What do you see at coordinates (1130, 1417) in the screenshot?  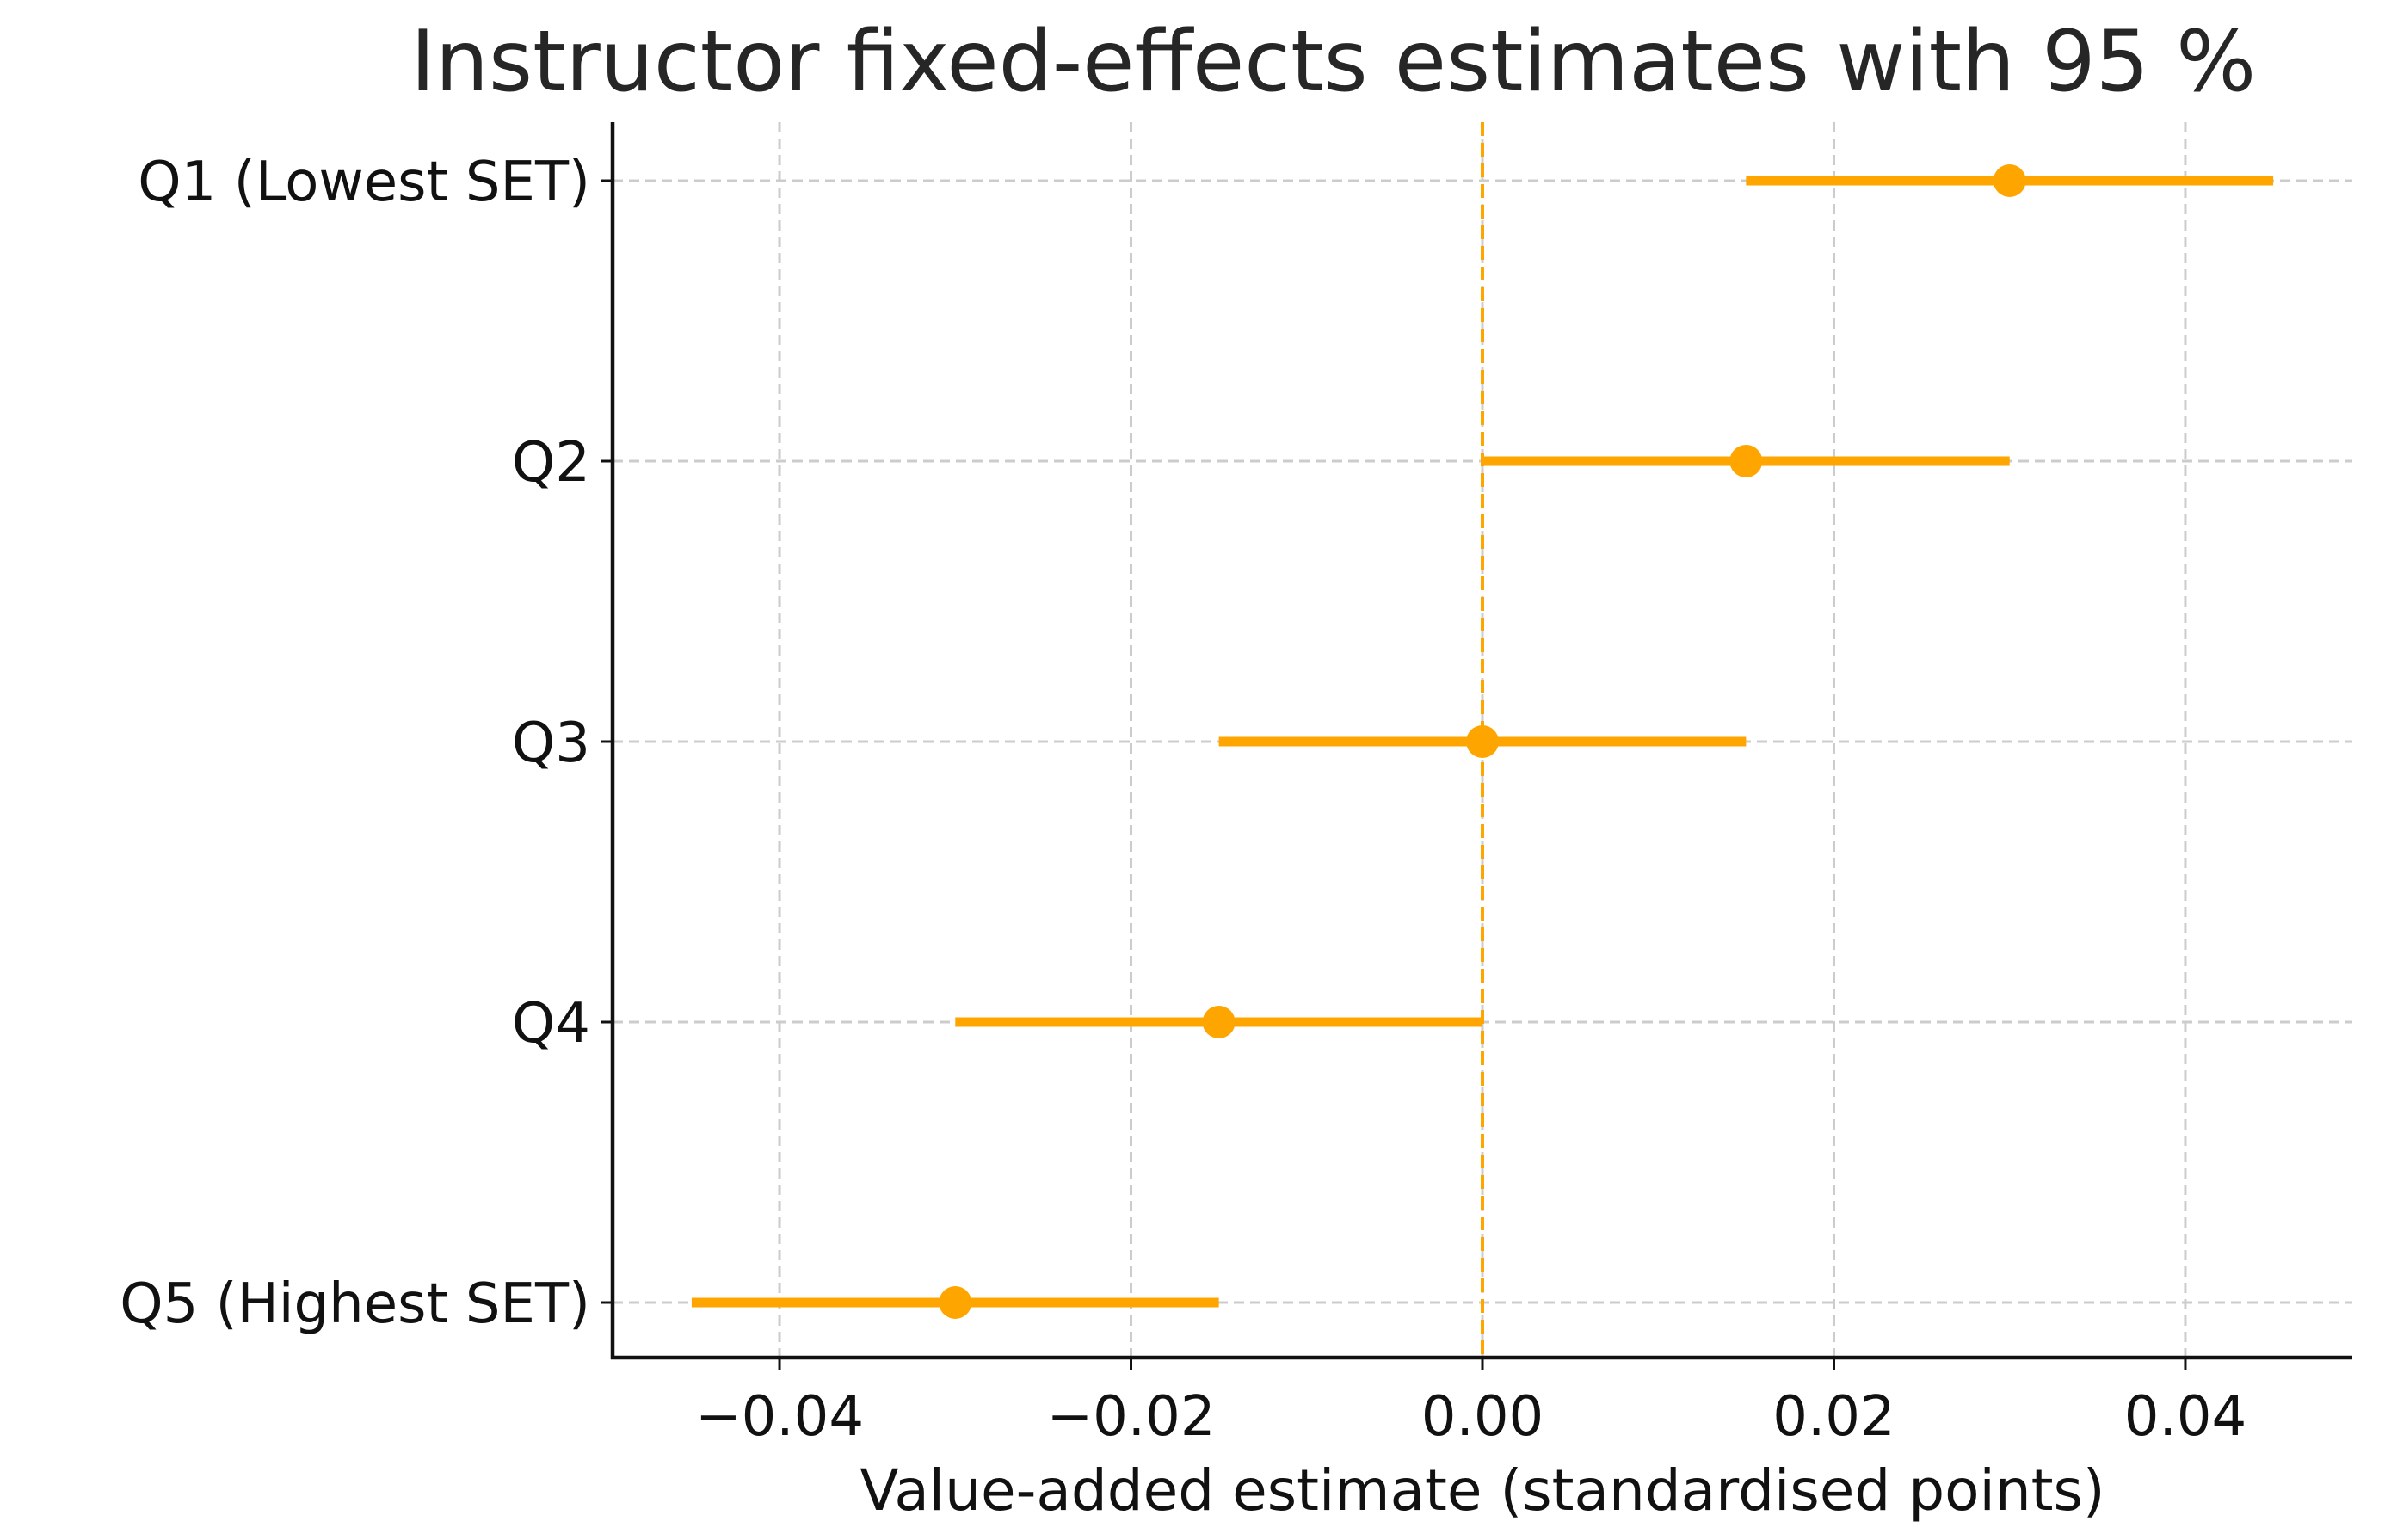 I see `x-tick-label: −0.02` at bounding box center [1130, 1417].